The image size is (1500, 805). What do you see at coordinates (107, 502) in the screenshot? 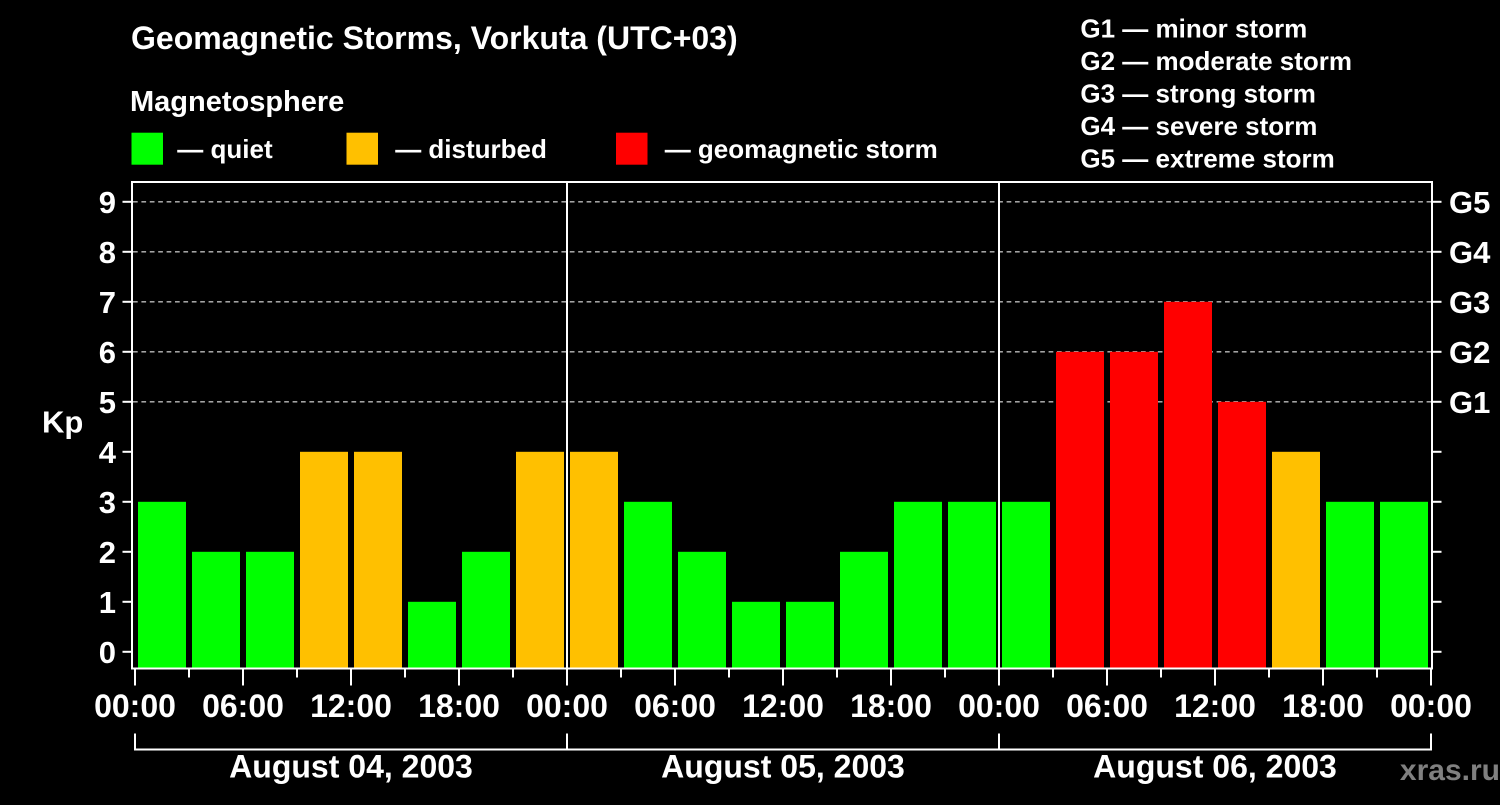
I see `svg-text: 3` at bounding box center [107, 502].